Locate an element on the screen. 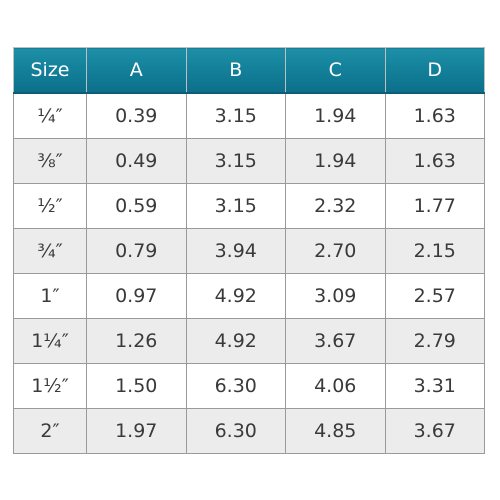 The image size is (500, 500). table-row: 1¼″ 1.26 4.92 3.67 2.79 is located at coordinates (249, 341).